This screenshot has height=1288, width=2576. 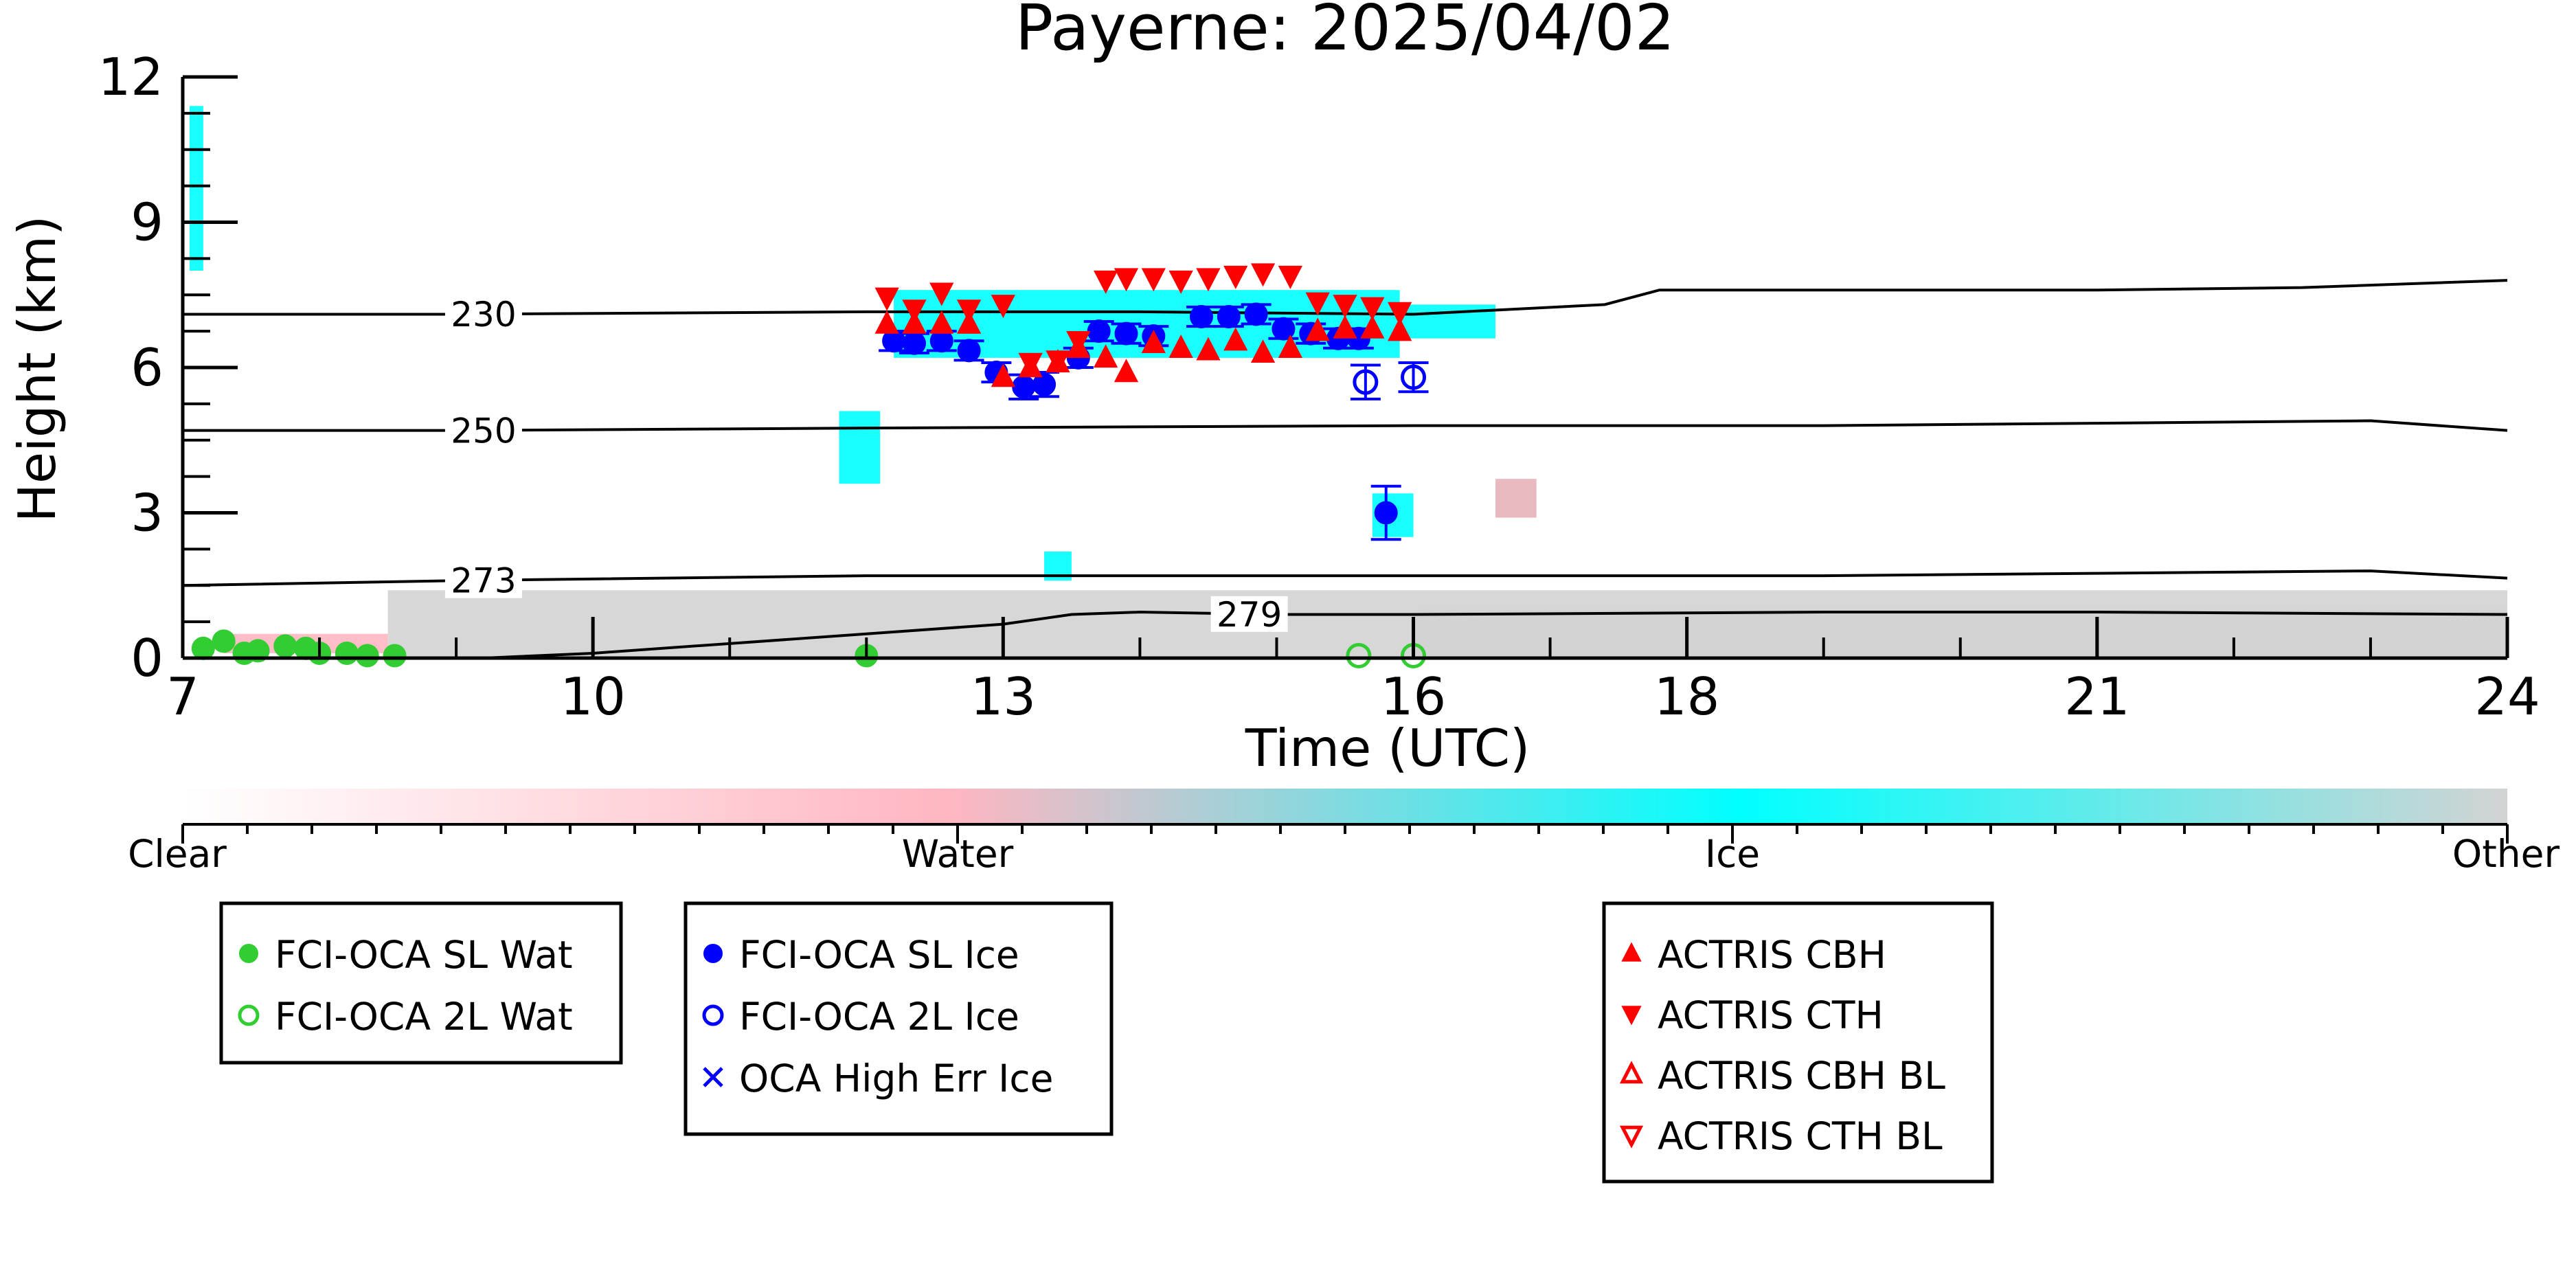 I want to click on legend-box-1: FCI-OCA SL Wat FCI-OCA 2L Wat, so click(x=421, y=983).